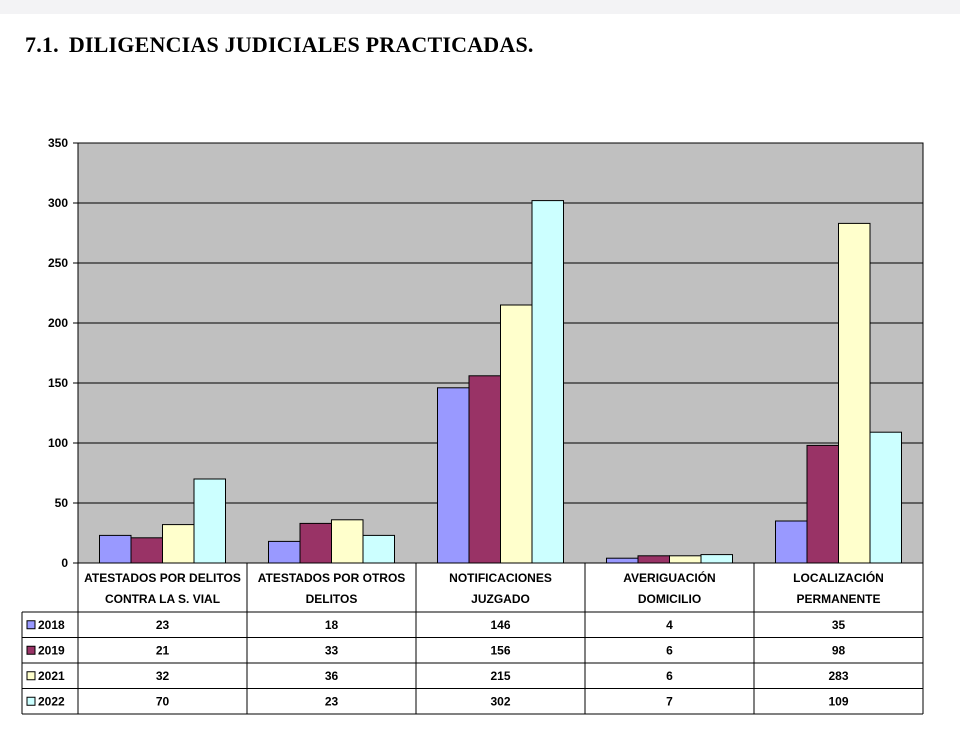 The height and width of the screenshot is (741, 960). Describe the element at coordinates (669, 625) in the screenshot. I see `data-table-value: 4` at that location.